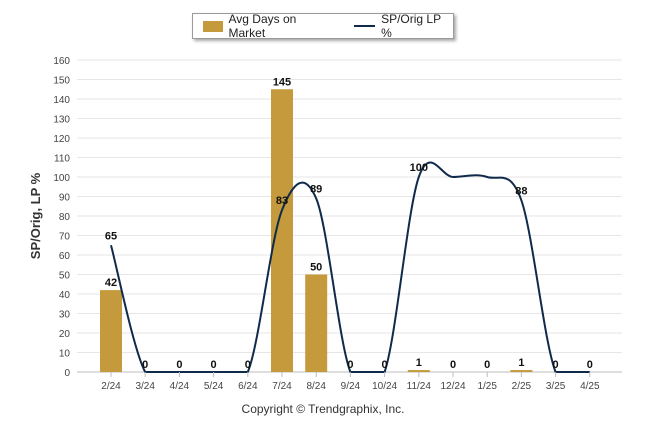 The width and height of the screenshot is (646, 434). What do you see at coordinates (521, 191) in the screenshot?
I see `line-label: 88` at bounding box center [521, 191].